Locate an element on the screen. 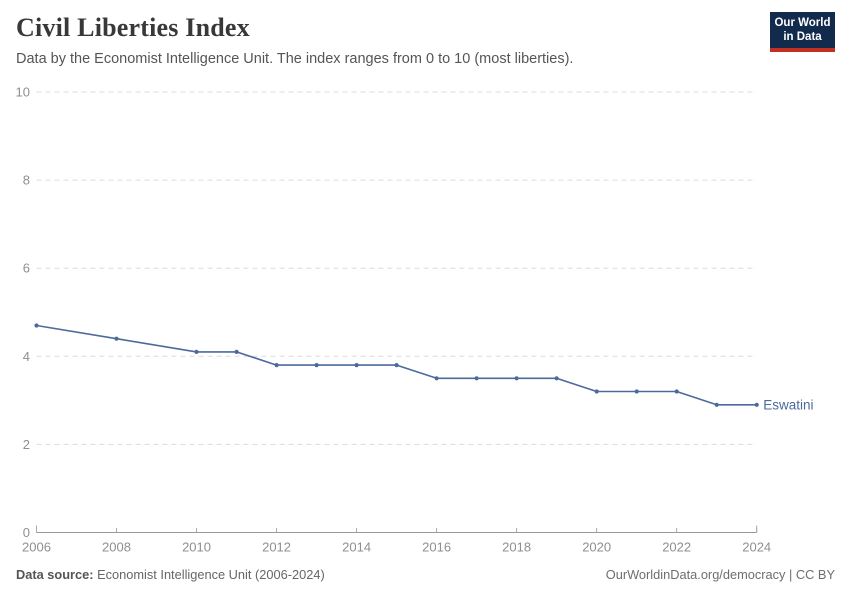 The width and height of the screenshot is (850, 600). y-tick-label: 8 is located at coordinates (26, 180).